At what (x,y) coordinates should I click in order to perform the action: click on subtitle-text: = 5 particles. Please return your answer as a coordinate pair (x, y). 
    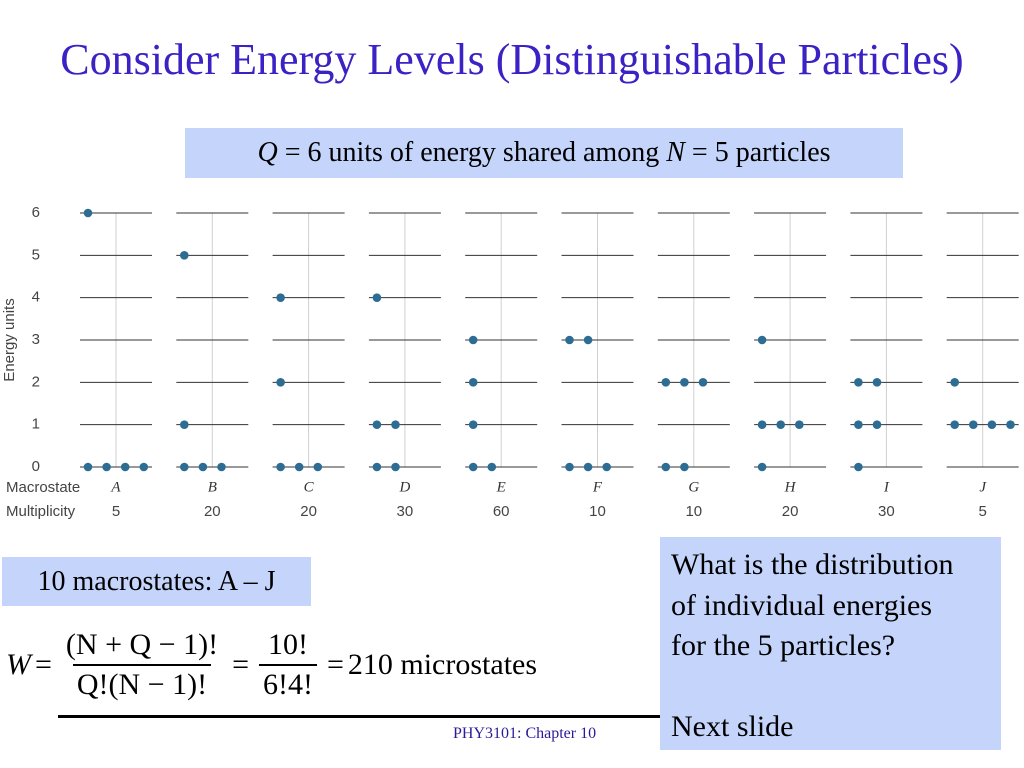
    Looking at the image, I should click on (757, 152).